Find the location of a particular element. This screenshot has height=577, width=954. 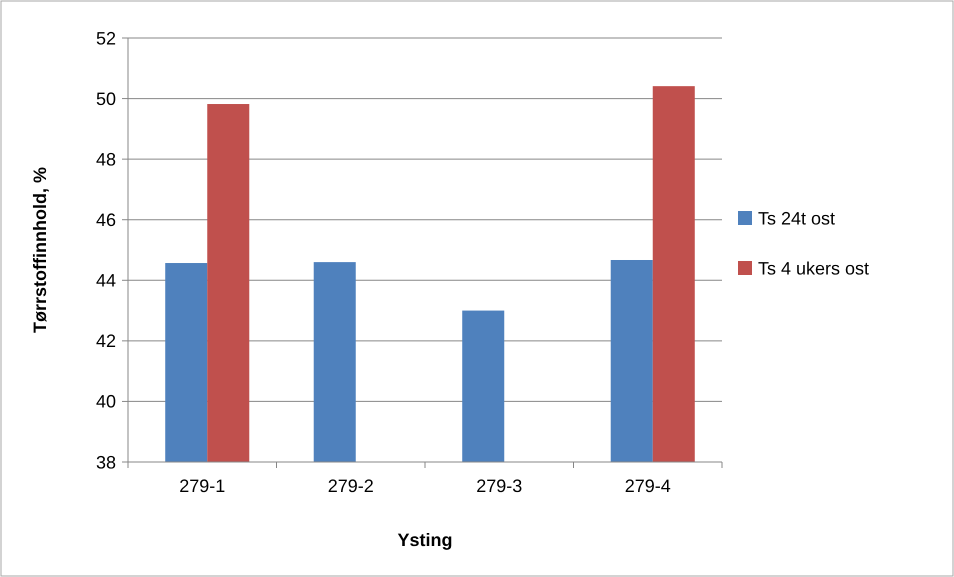

x-tick-label: 279-3 is located at coordinates (499, 486).